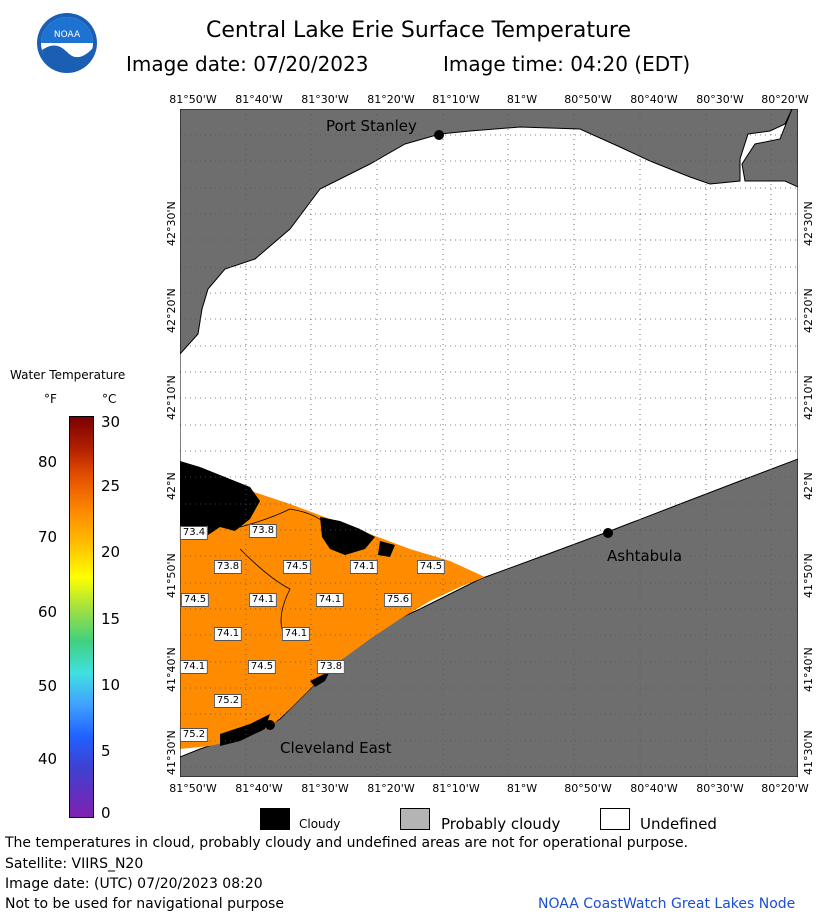 This screenshot has width=837, height=919. Describe the element at coordinates (615, 819) in the screenshot. I see `key-undefined-swatch` at that location.